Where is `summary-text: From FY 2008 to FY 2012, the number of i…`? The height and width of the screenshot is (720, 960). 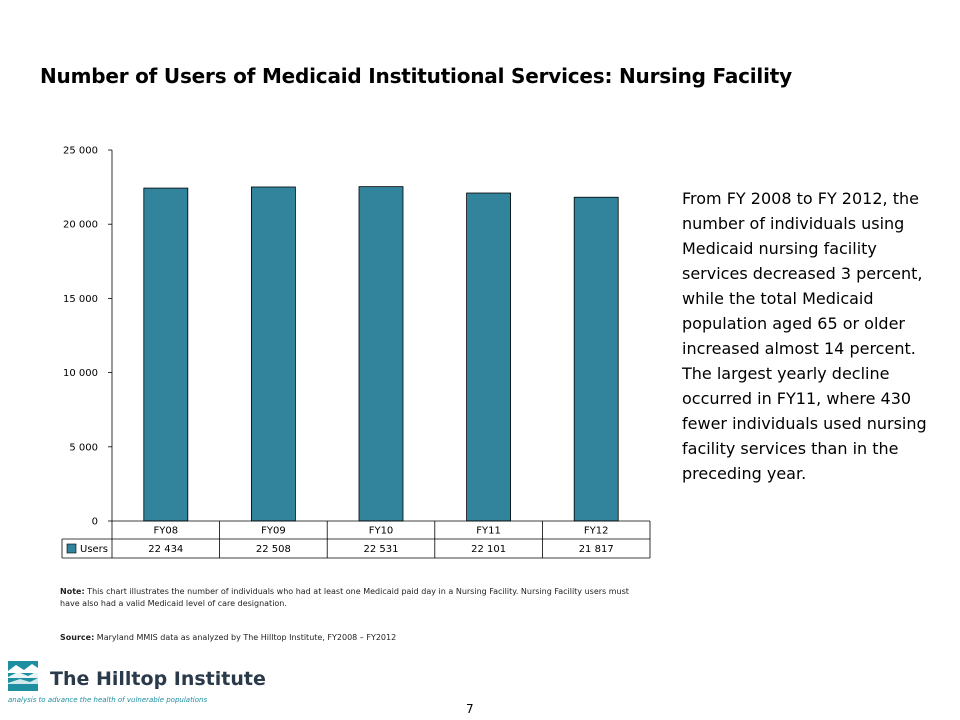 summary-text: From FY 2008 to FY 2012, the number of i… is located at coordinates (804, 336).